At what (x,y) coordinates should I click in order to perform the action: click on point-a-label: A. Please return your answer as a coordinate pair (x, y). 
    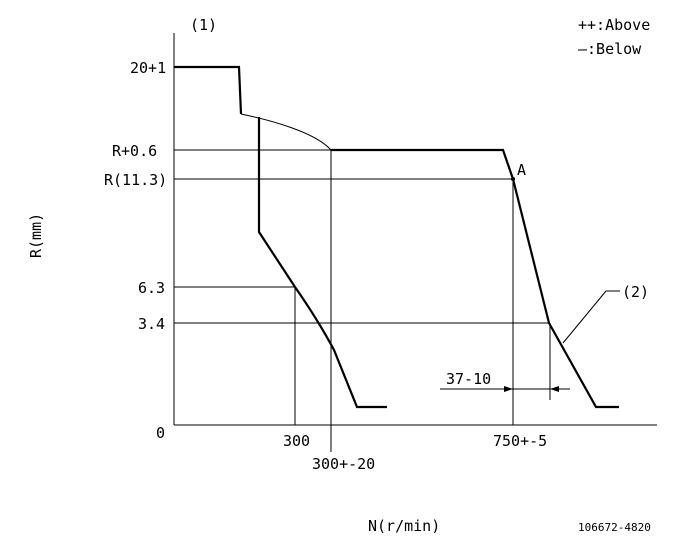
    Looking at the image, I should click on (521, 170).